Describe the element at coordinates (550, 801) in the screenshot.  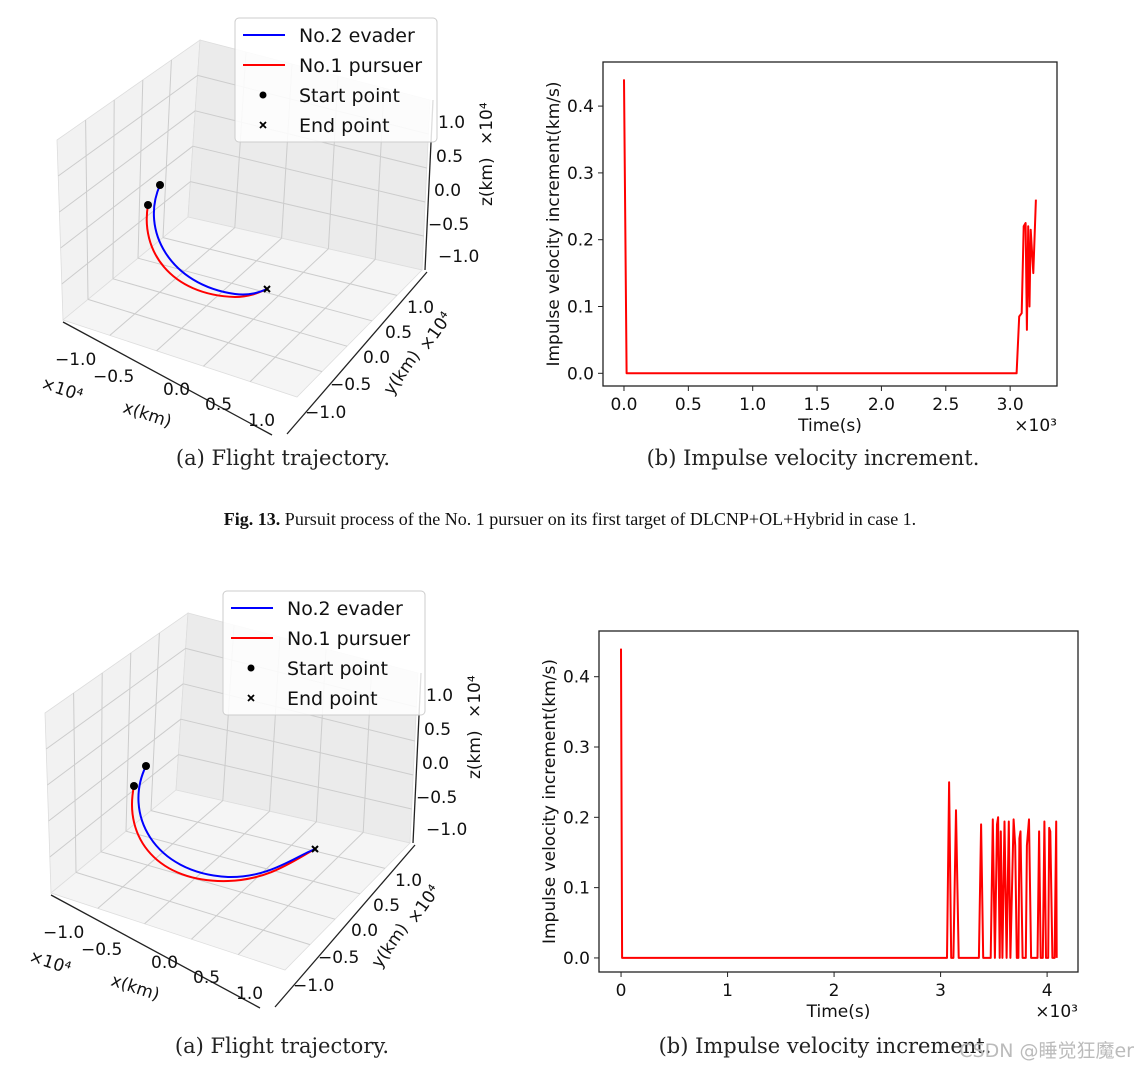
I see `y-axis-label: Impulse velocity increment(km/s)` at that location.